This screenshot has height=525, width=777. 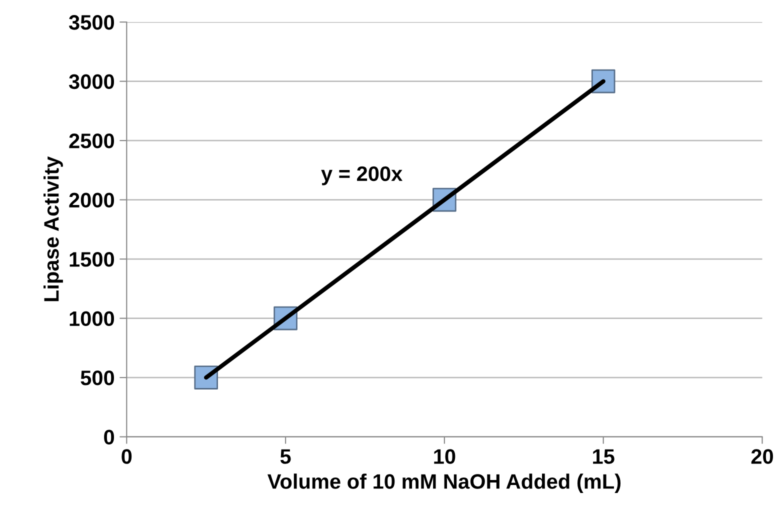 What do you see at coordinates (92, 318) in the screenshot?
I see `y-tick-label: 1000` at bounding box center [92, 318].